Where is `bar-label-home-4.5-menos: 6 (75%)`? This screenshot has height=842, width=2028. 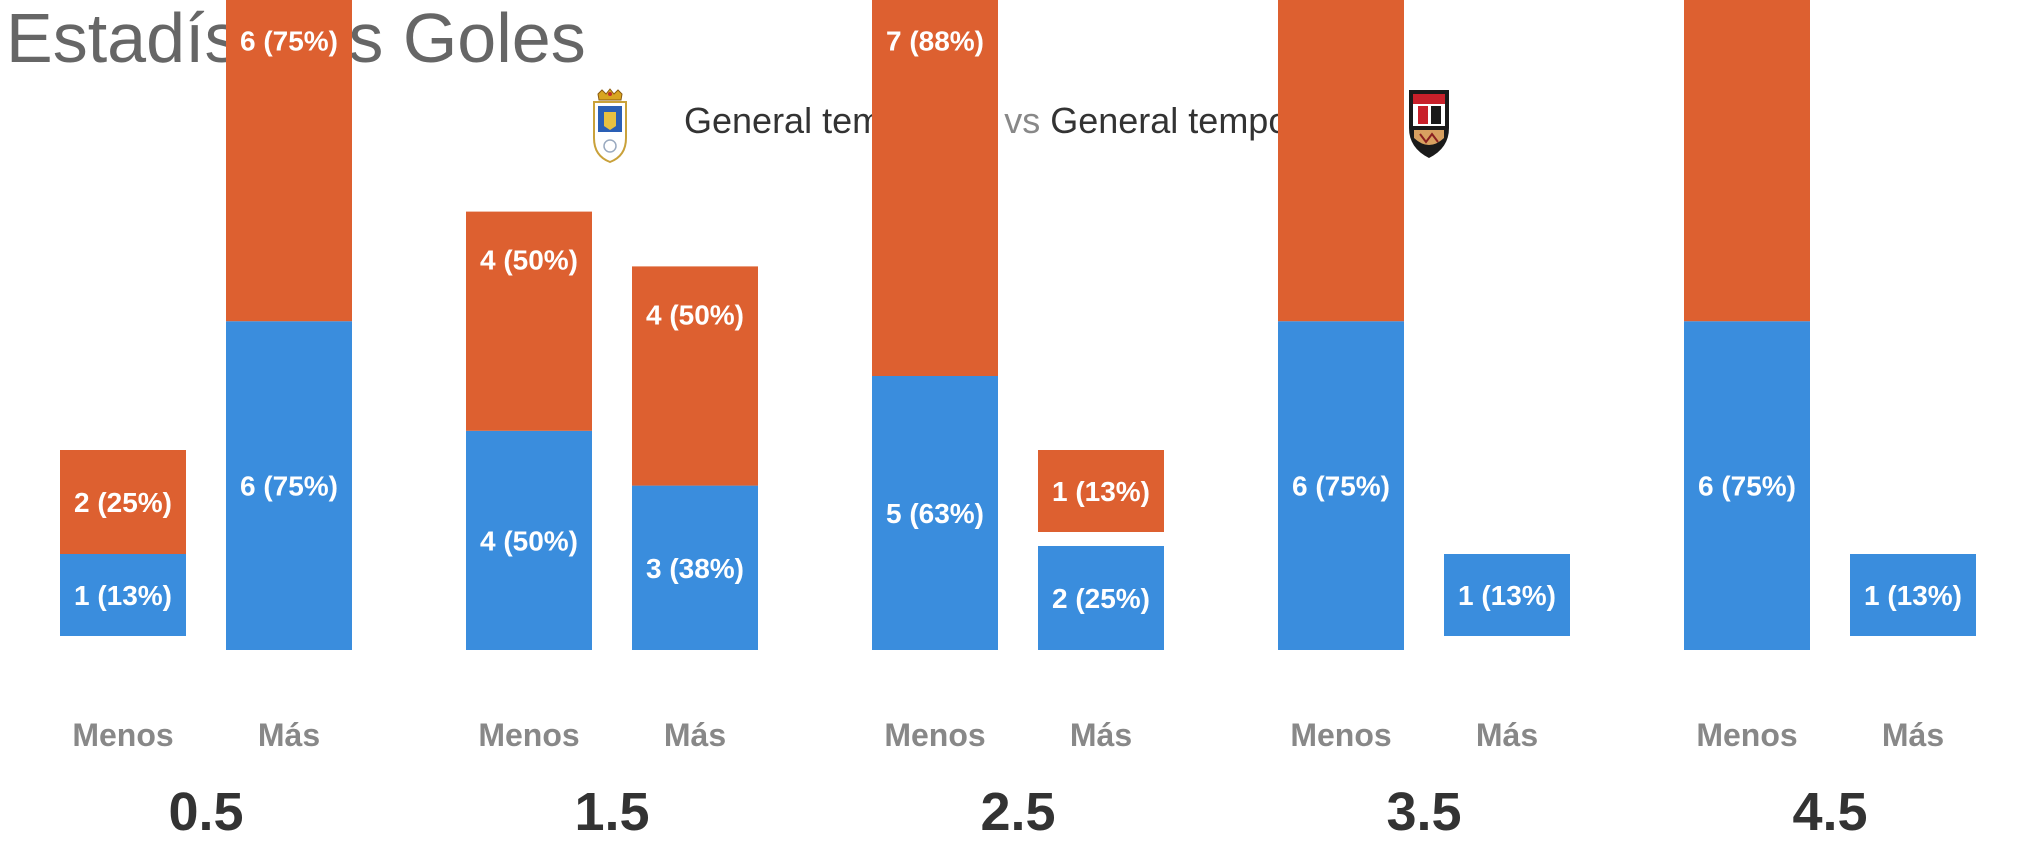 bar-label-home-4.5-menos: 6 (75%) is located at coordinates (1747, 486).